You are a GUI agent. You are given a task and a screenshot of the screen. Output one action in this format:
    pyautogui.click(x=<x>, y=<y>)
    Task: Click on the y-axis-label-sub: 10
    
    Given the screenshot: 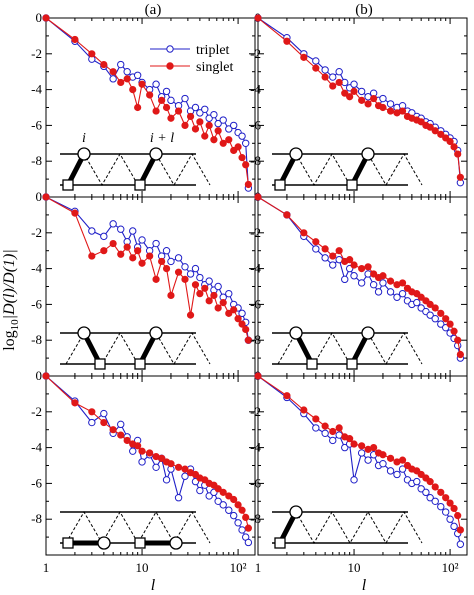 What is the action you would take?
    pyautogui.click(x=15, y=325)
    